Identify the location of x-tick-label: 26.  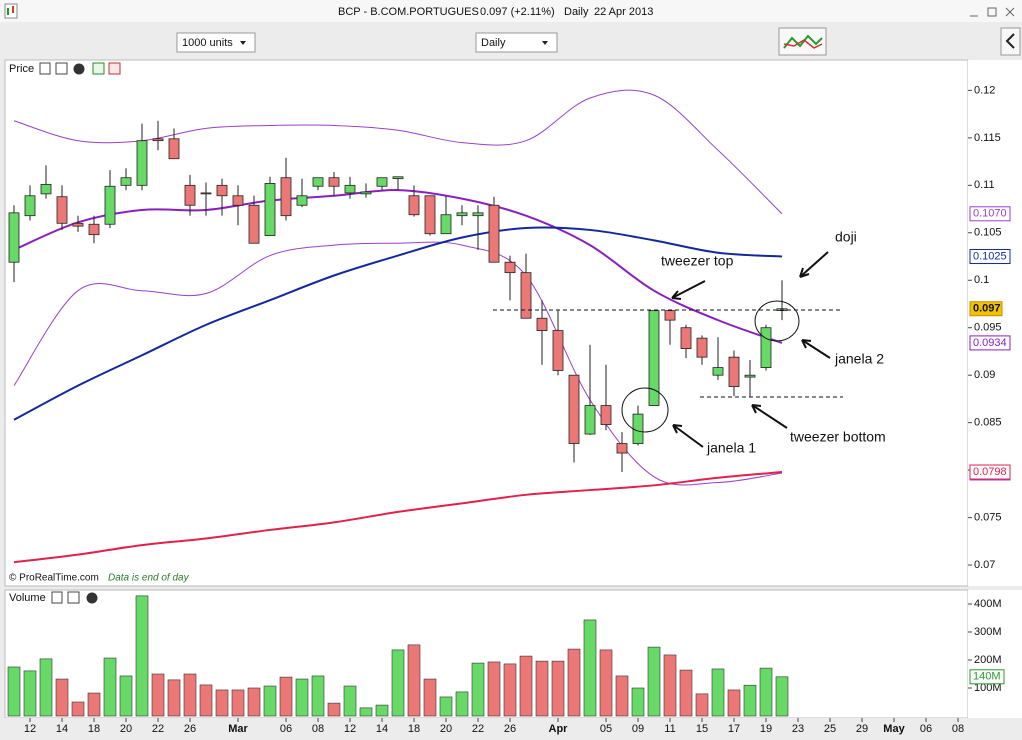
(510, 729).